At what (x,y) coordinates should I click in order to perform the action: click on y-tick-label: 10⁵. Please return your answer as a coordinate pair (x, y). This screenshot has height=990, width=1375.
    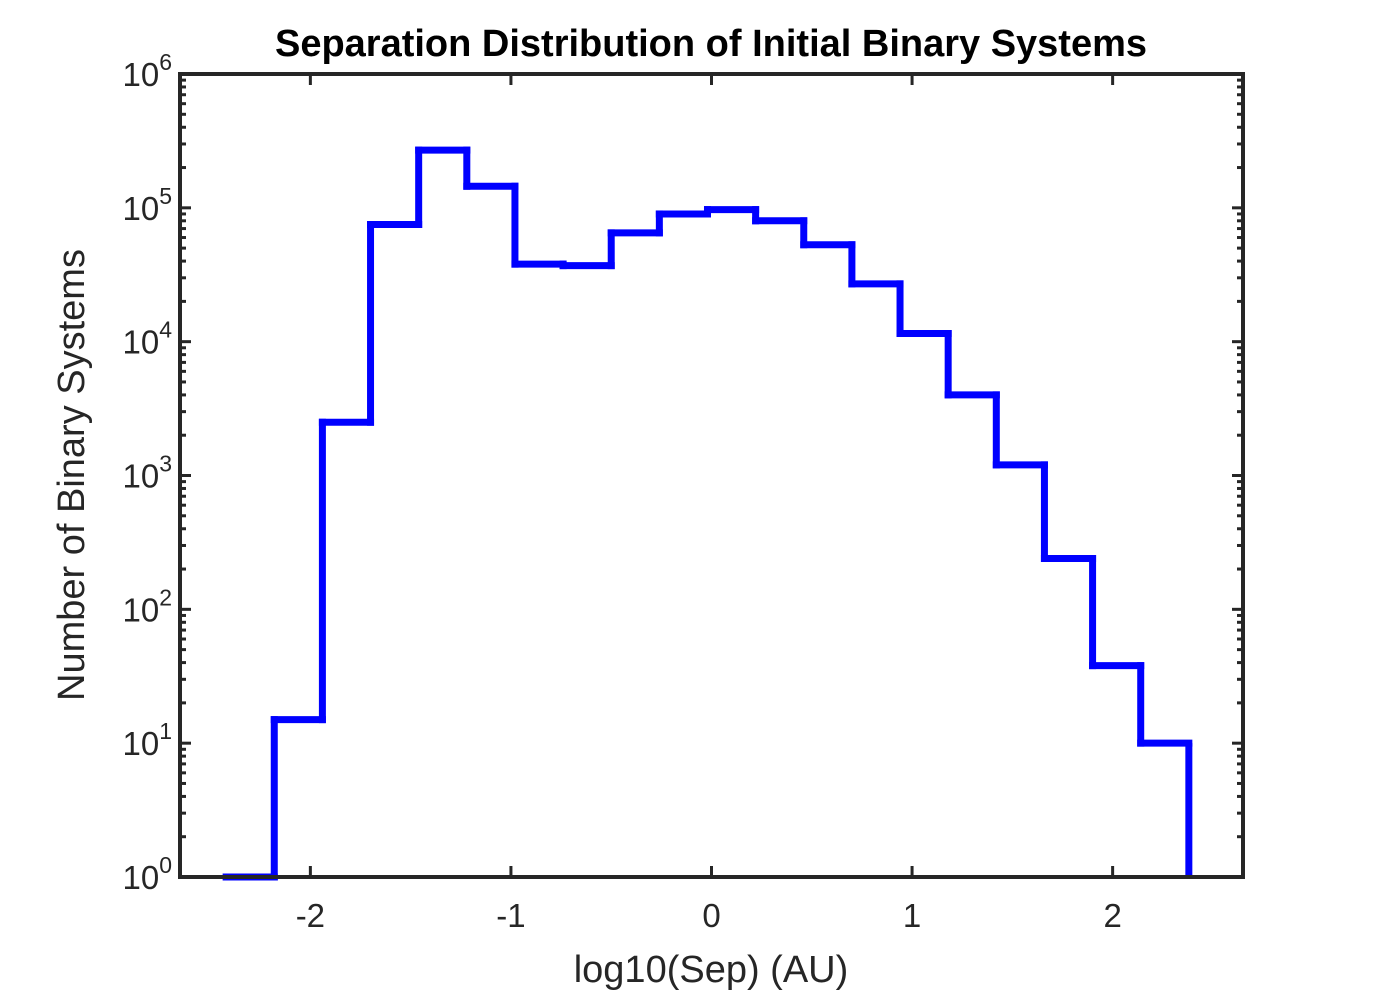
    Looking at the image, I should click on (147, 205).